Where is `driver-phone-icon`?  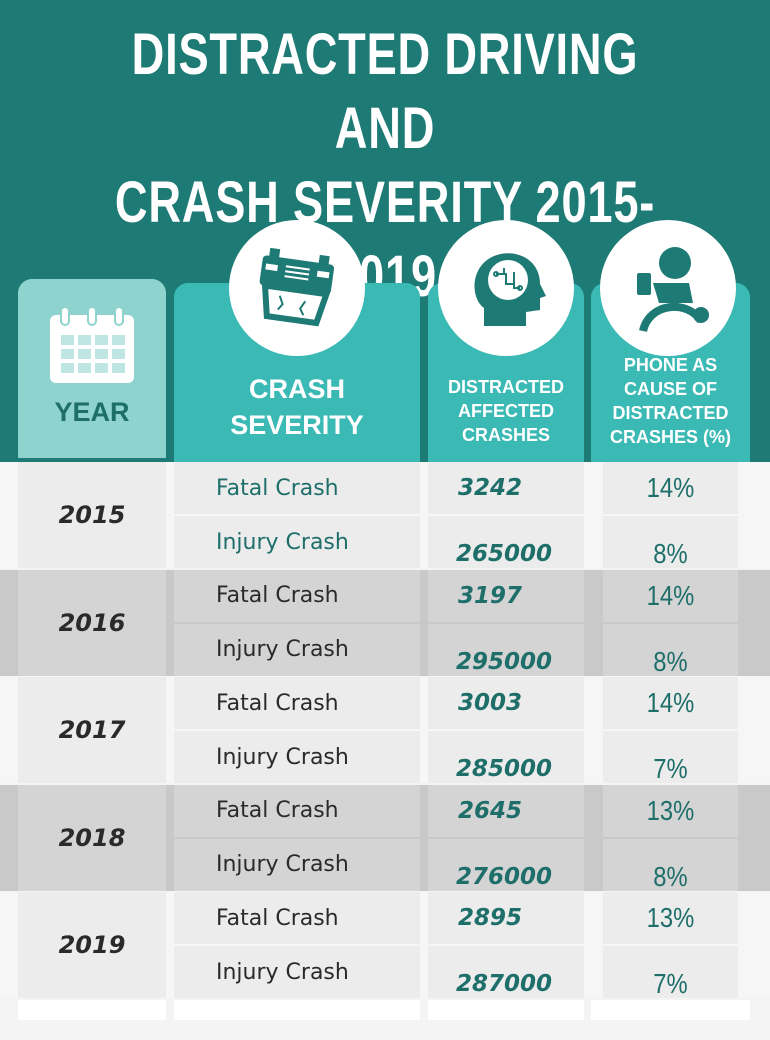
driver-phone-icon is located at coordinates (673, 290).